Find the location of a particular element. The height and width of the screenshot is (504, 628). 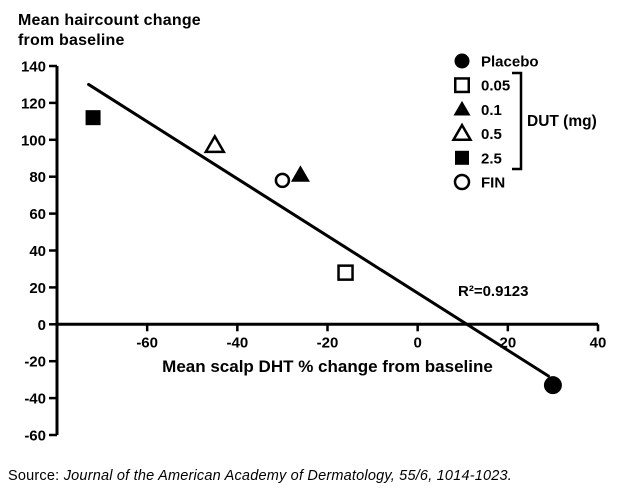

legend-label-fin: FIN is located at coordinates (493, 183).